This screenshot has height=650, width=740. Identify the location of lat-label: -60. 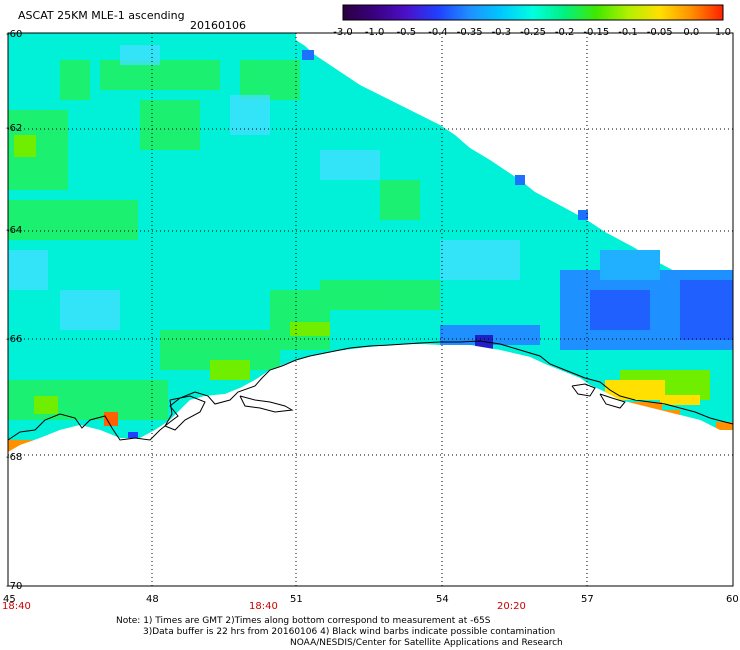
(14, 34).